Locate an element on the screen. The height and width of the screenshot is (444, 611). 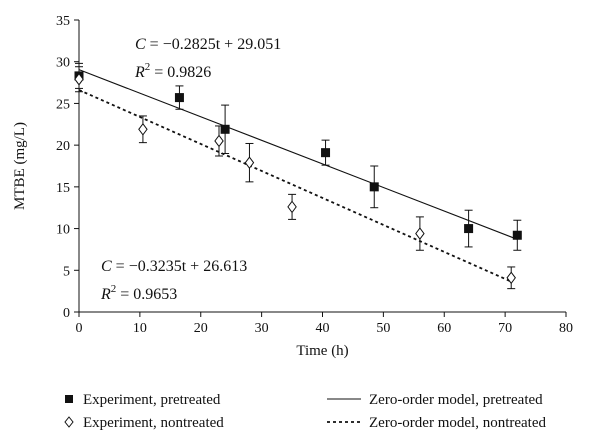
r-squared-2: R2 = 0.9653 is located at coordinates (138, 293).